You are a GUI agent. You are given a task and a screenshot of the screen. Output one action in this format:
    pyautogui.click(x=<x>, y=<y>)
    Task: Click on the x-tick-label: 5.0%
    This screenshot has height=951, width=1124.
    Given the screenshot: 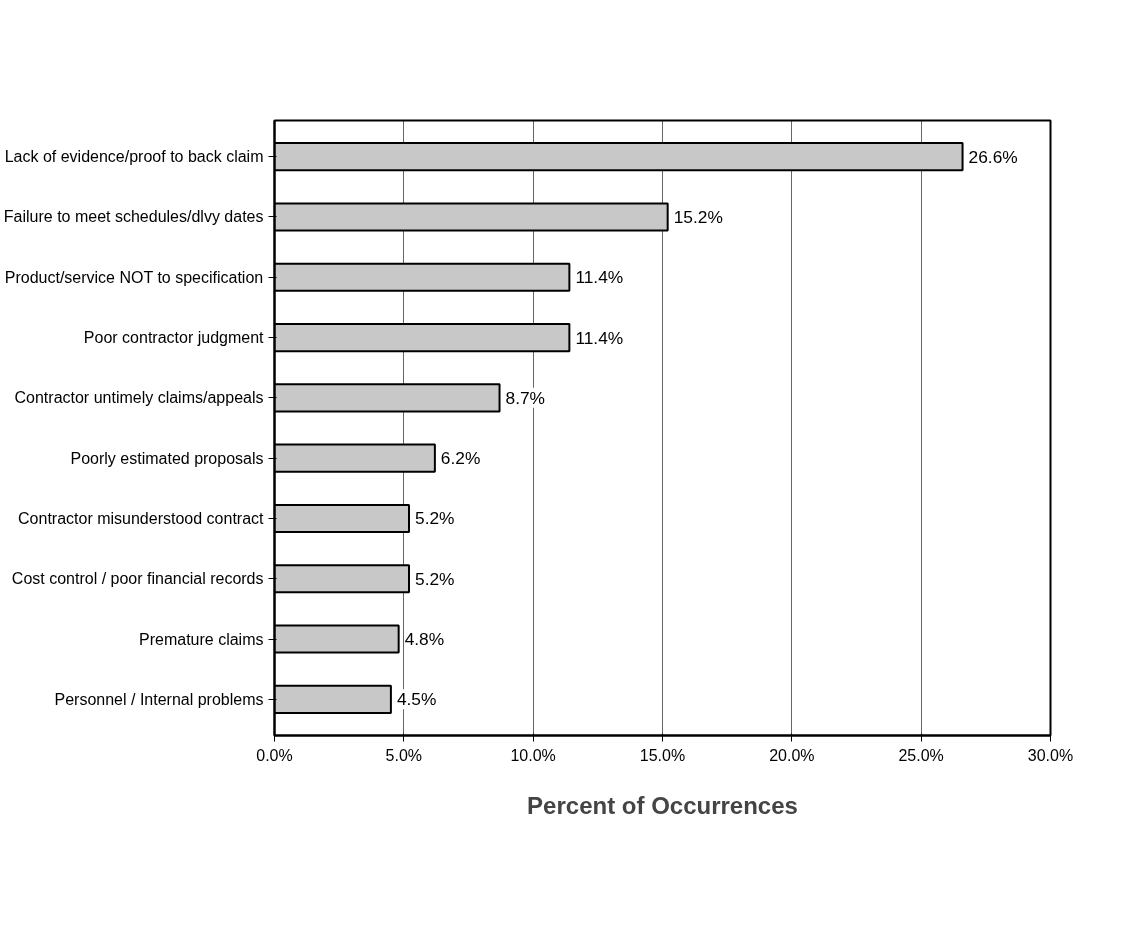 What is the action you would take?
    pyautogui.click(x=404, y=755)
    